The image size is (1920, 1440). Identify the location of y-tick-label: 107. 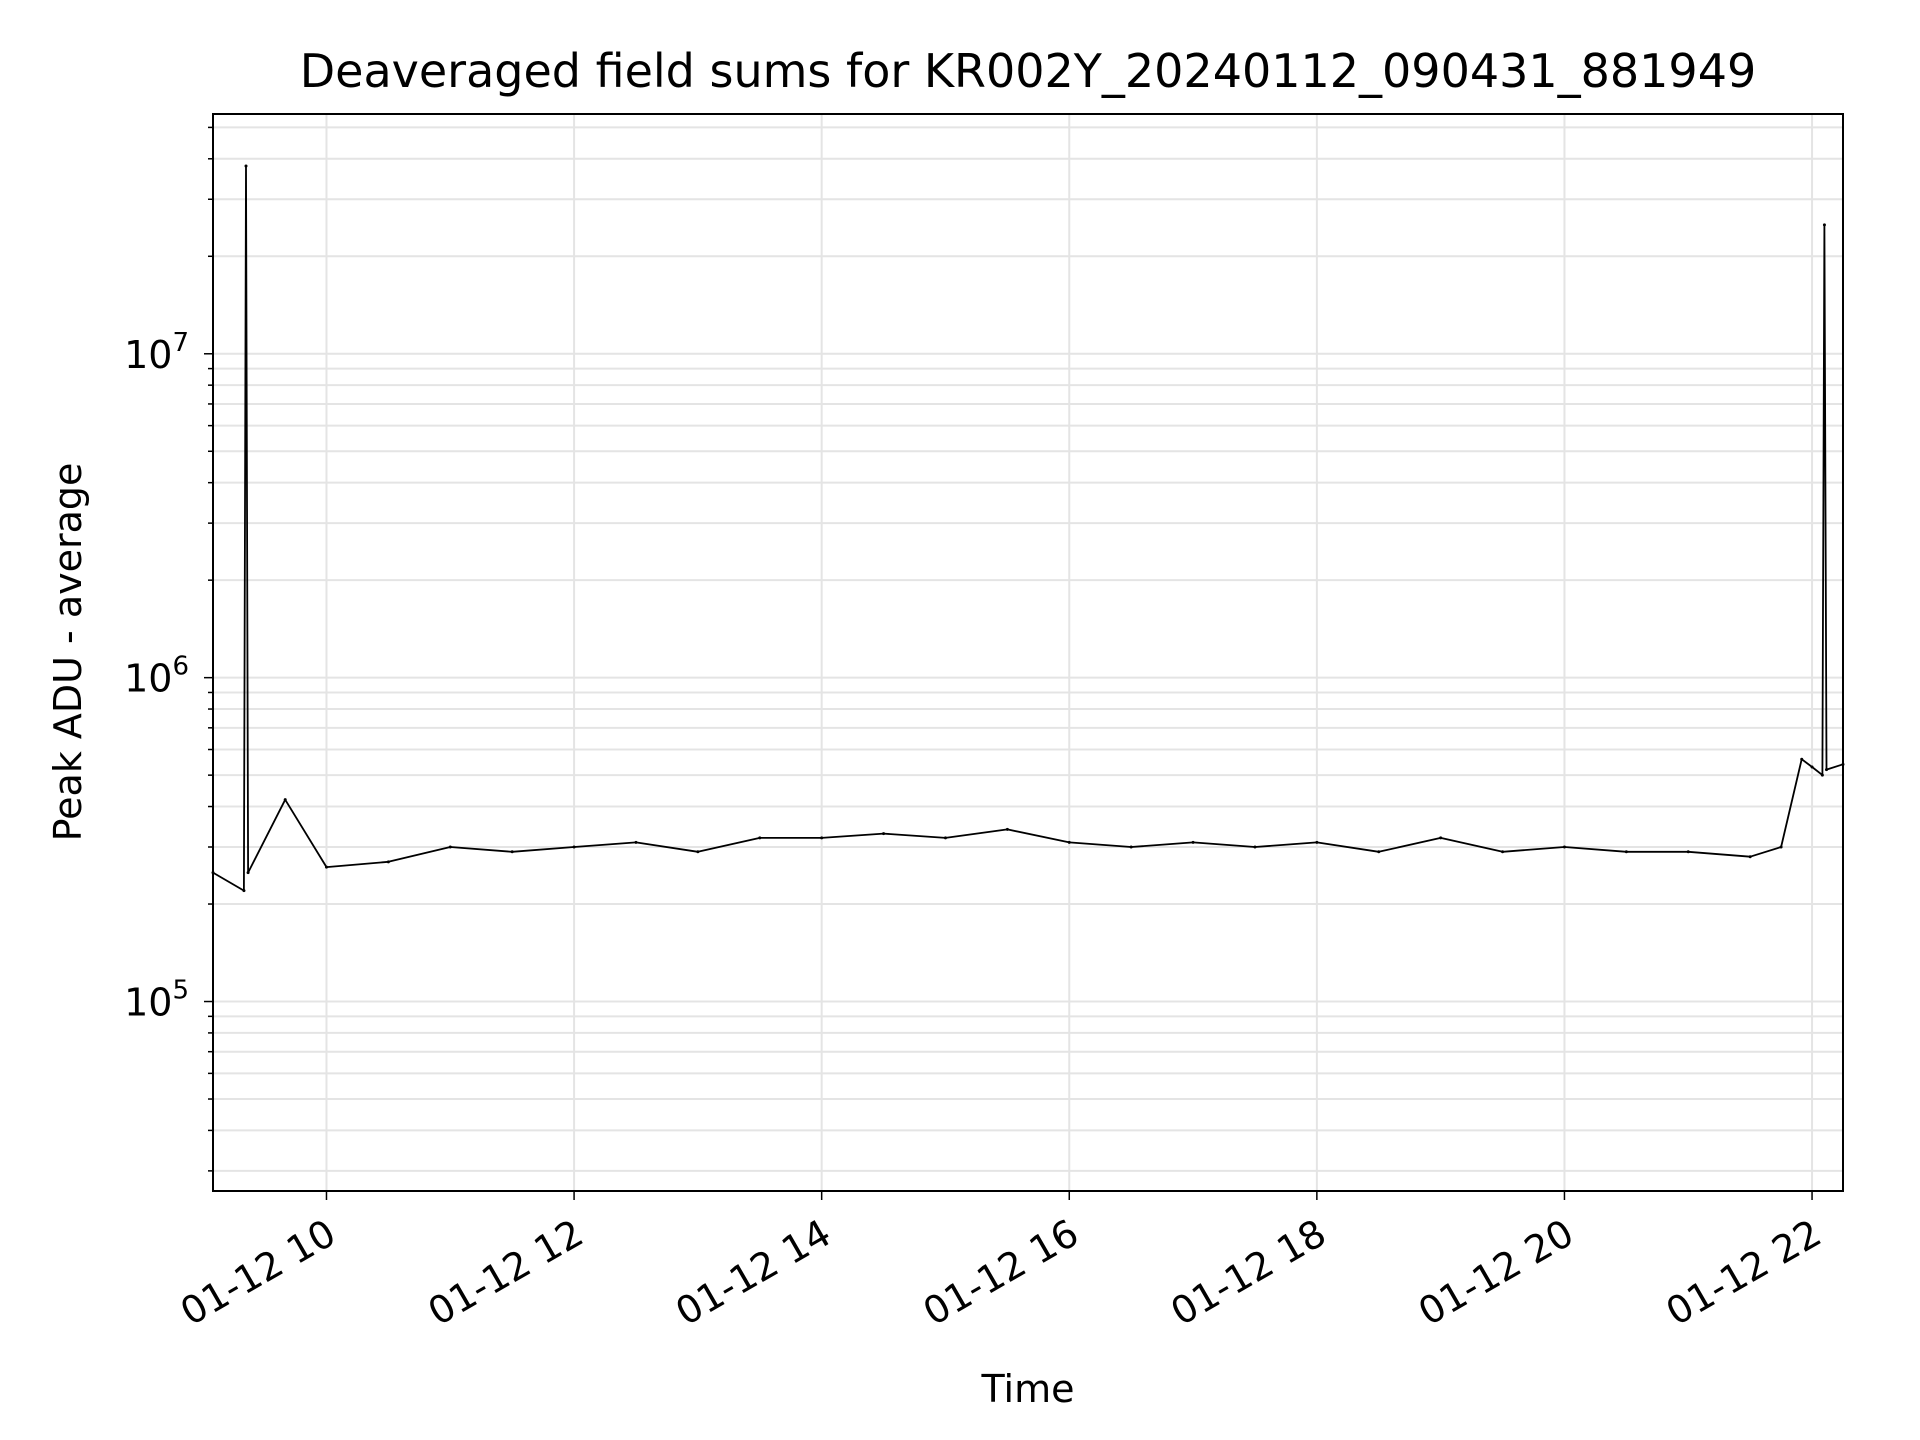
(156, 352).